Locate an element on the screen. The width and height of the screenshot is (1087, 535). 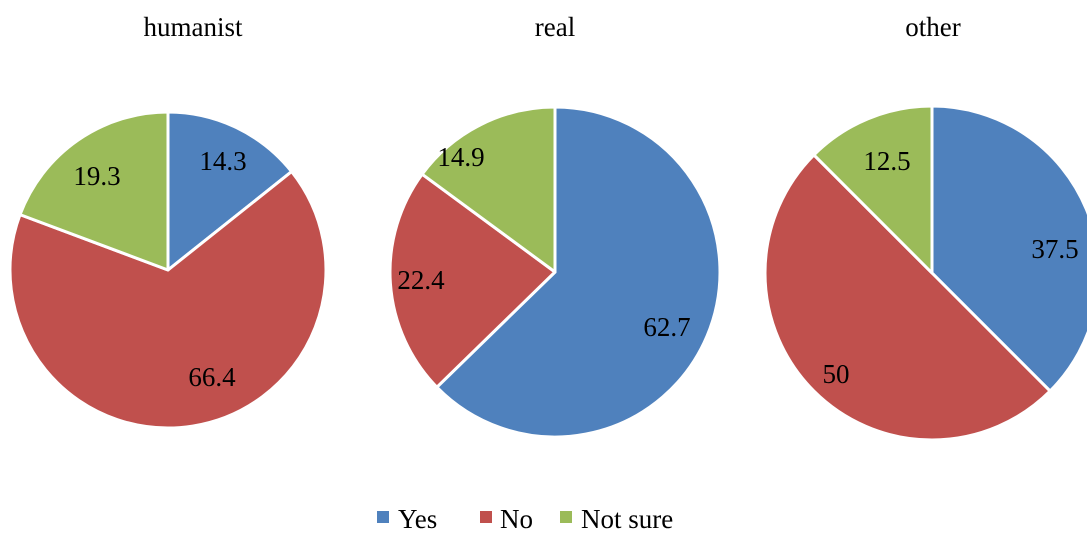
pie-data-label-humanist-no: 66.4 is located at coordinates (212, 377).